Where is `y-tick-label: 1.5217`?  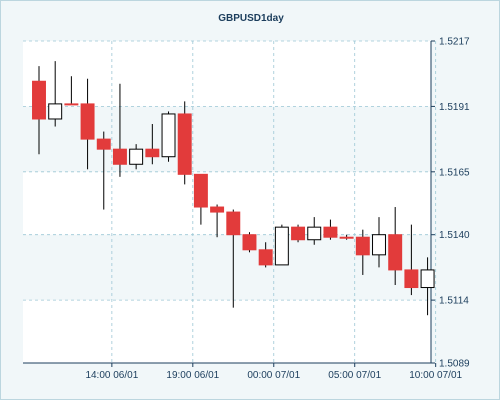
y-tick-label: 1.5217 is located at coordinates (454, 42).